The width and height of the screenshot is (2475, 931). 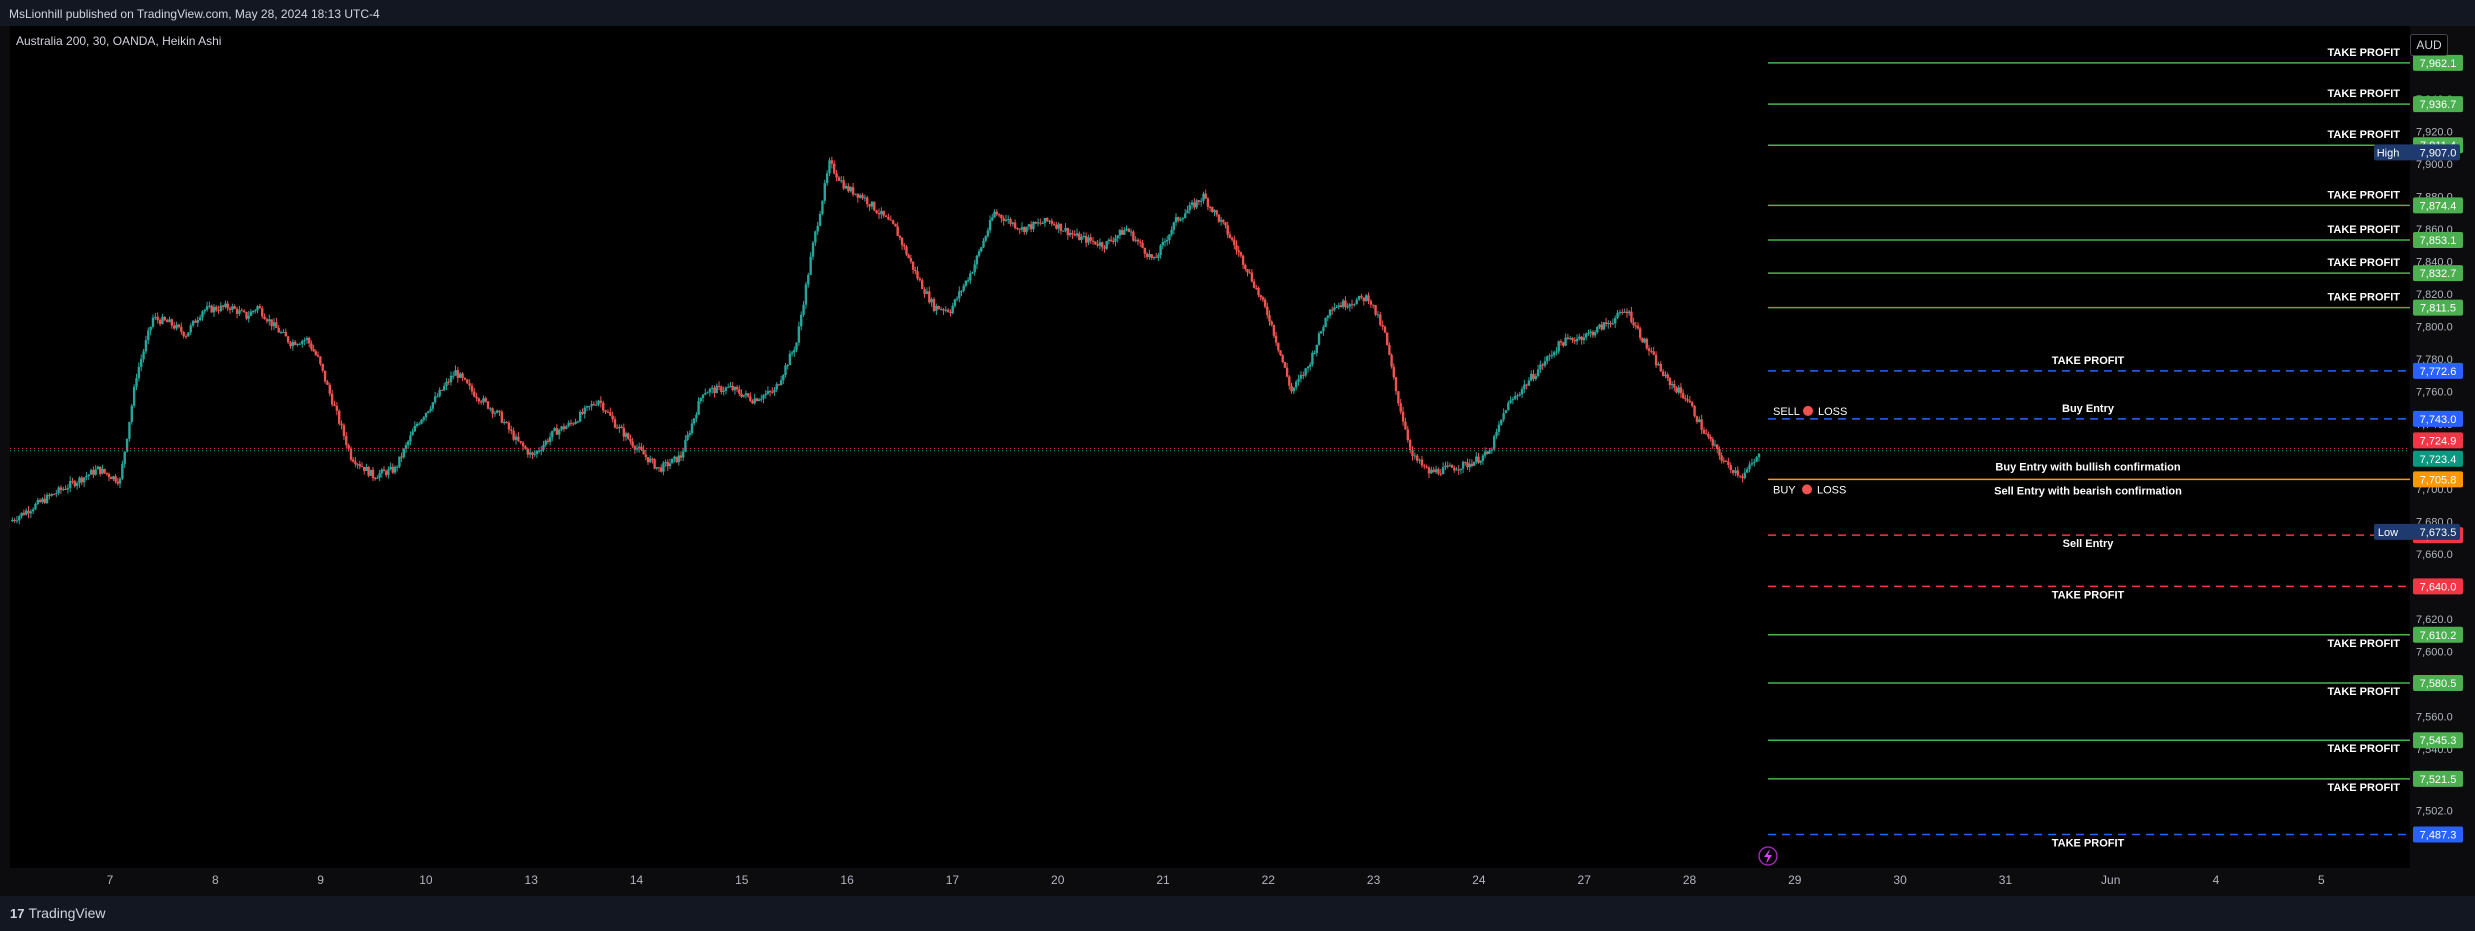 I want to click on extreme-tag: 7,673.5, so click(x=2438, y=533).